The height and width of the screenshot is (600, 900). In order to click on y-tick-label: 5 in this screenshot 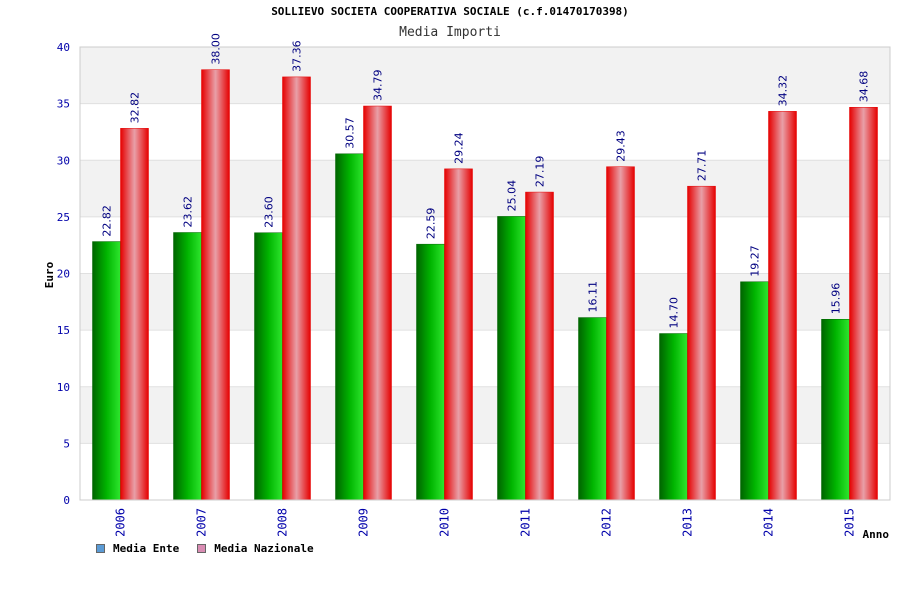, I will do `click(66, 443)`.